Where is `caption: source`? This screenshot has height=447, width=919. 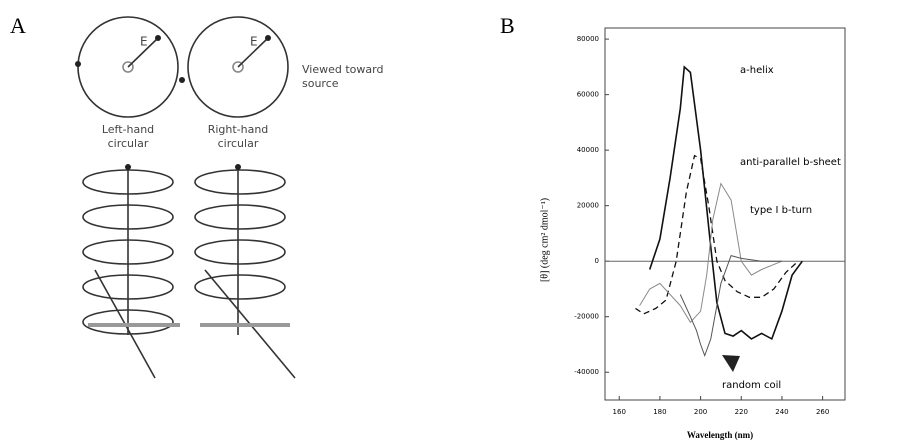
caption: source is located at coordinates (320, 83).